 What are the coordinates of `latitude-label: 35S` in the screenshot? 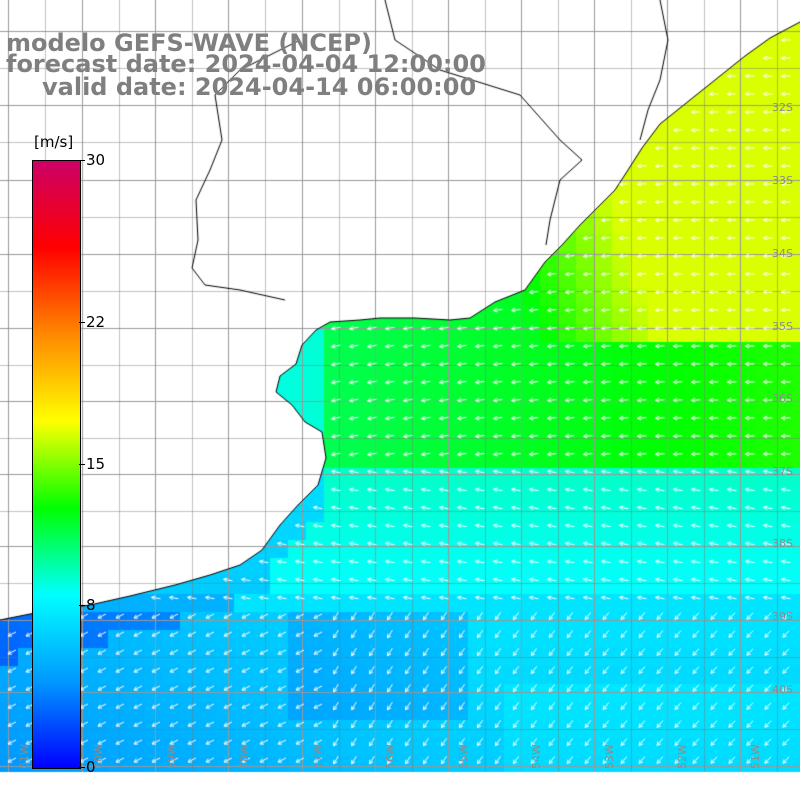 It's located at (782, 326).